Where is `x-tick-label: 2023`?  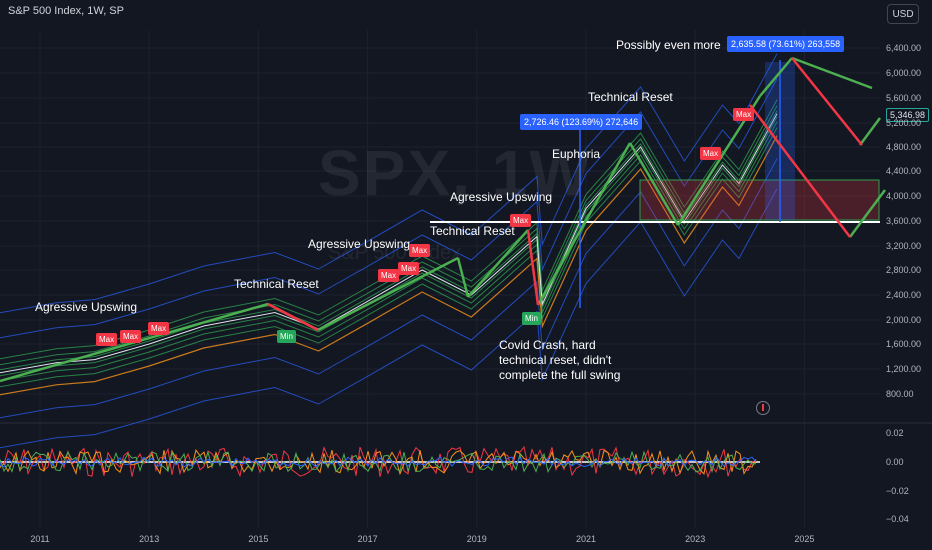
x-tick-label: 2023 is located at coordinates (695, 539).